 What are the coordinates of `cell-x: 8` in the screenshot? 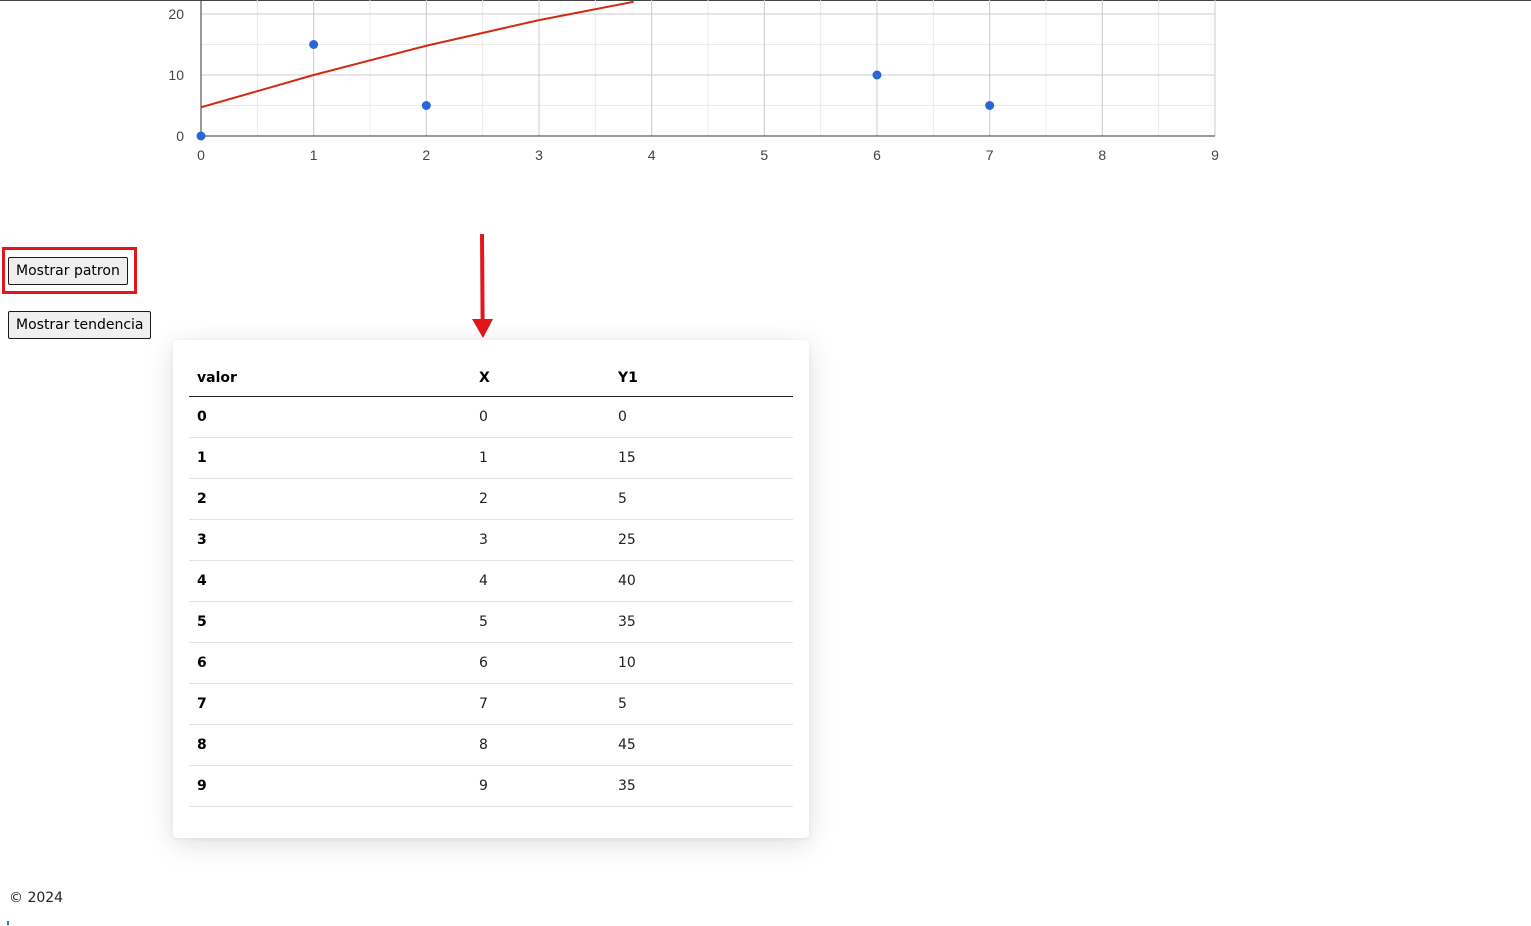 It's located at (540, 745).